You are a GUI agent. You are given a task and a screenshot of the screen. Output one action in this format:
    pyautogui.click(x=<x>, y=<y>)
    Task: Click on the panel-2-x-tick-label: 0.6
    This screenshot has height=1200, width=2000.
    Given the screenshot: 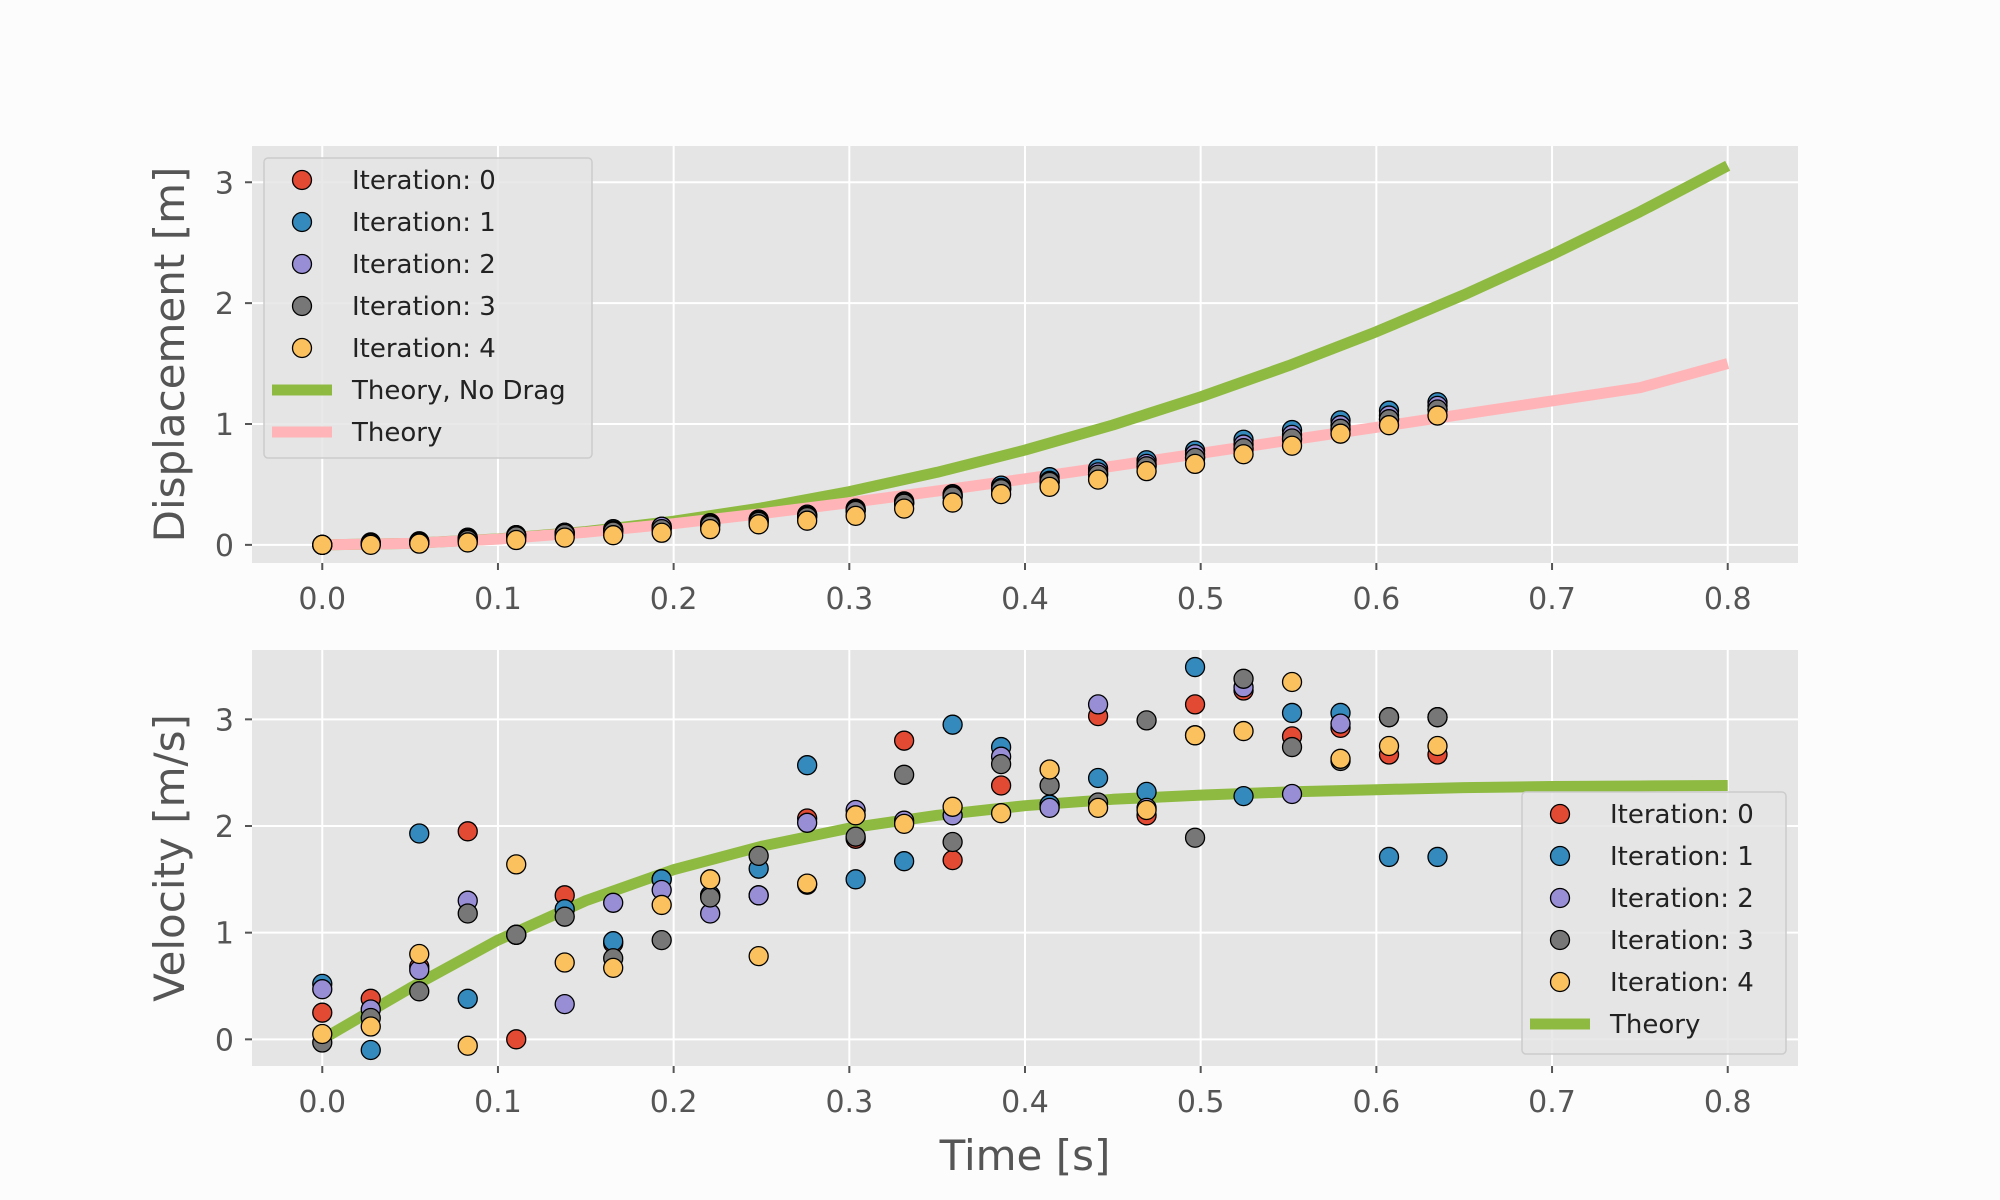 What is the action you would take?
    pyautogui.click(x=1377, y=1102)
    